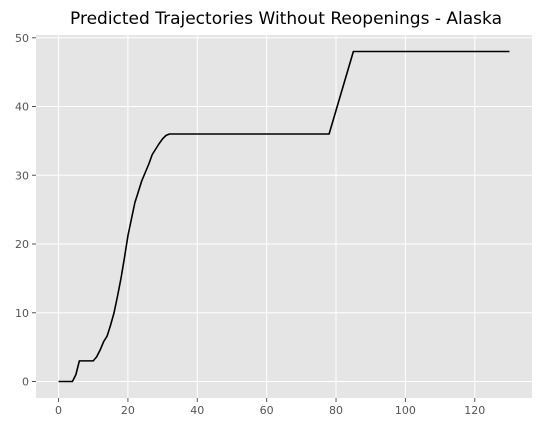 The image size is (550, 436). I want to click on y-tick-label: 40, so click(22, 107).